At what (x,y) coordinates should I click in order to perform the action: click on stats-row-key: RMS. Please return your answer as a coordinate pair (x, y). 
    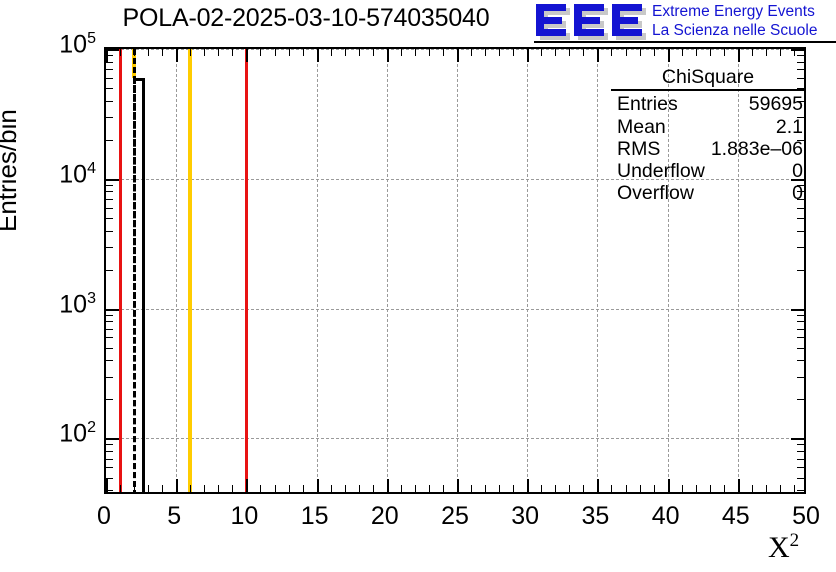
    Looking at the image, I should click on (639, 148).